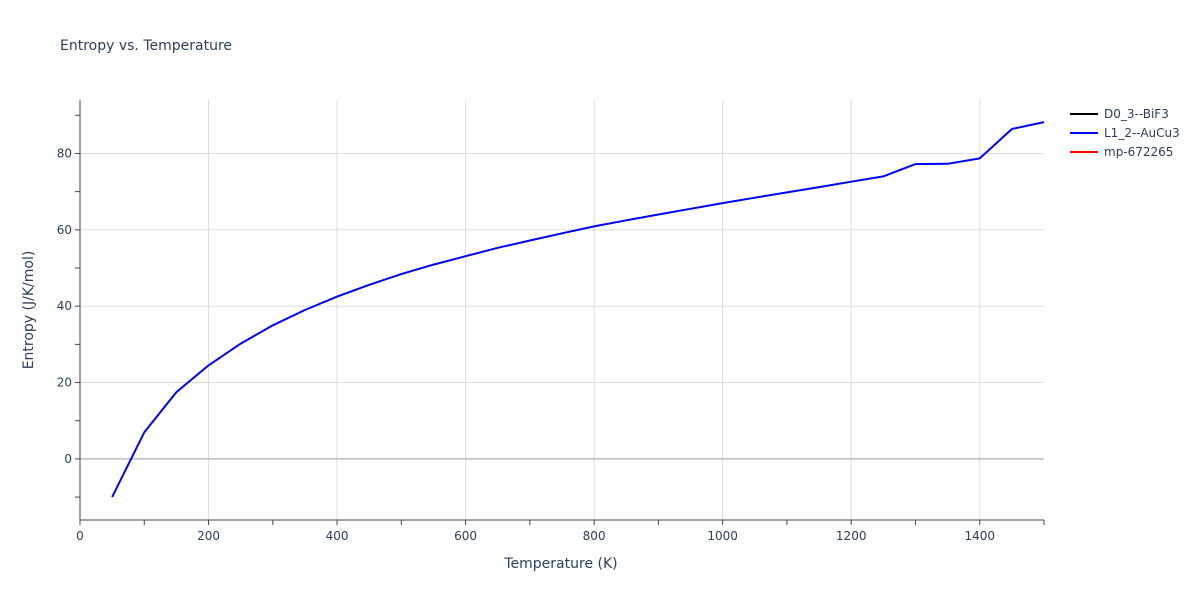  Describe the element at coordinates (80, 536) in the screenshot. I see `x-tick-label: 0` at that location.